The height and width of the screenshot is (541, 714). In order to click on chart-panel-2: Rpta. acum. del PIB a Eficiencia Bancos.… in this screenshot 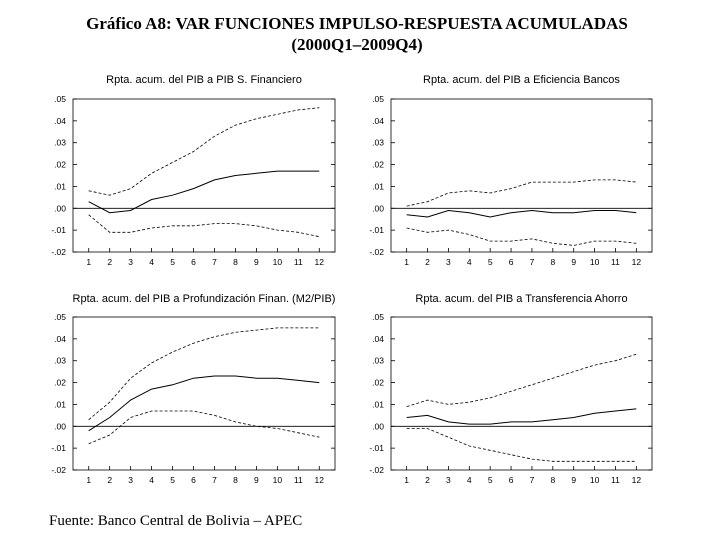, I will do `click(511, 170)`.